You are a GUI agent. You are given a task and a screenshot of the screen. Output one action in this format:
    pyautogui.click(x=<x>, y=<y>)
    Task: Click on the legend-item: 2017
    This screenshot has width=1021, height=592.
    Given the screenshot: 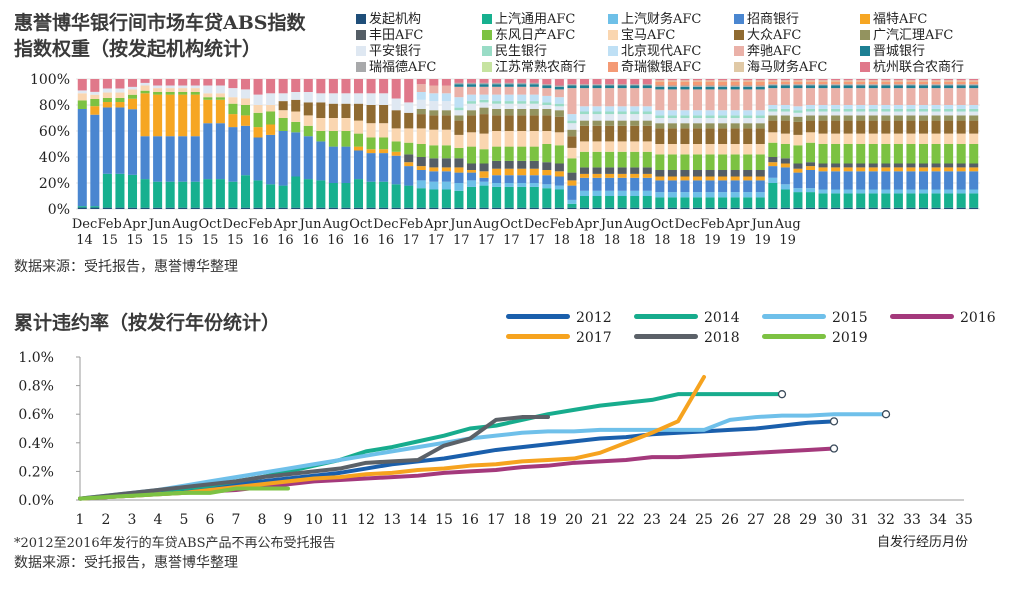 What is the action you would take?
    pyautogui.click(x=559, y=338)
    